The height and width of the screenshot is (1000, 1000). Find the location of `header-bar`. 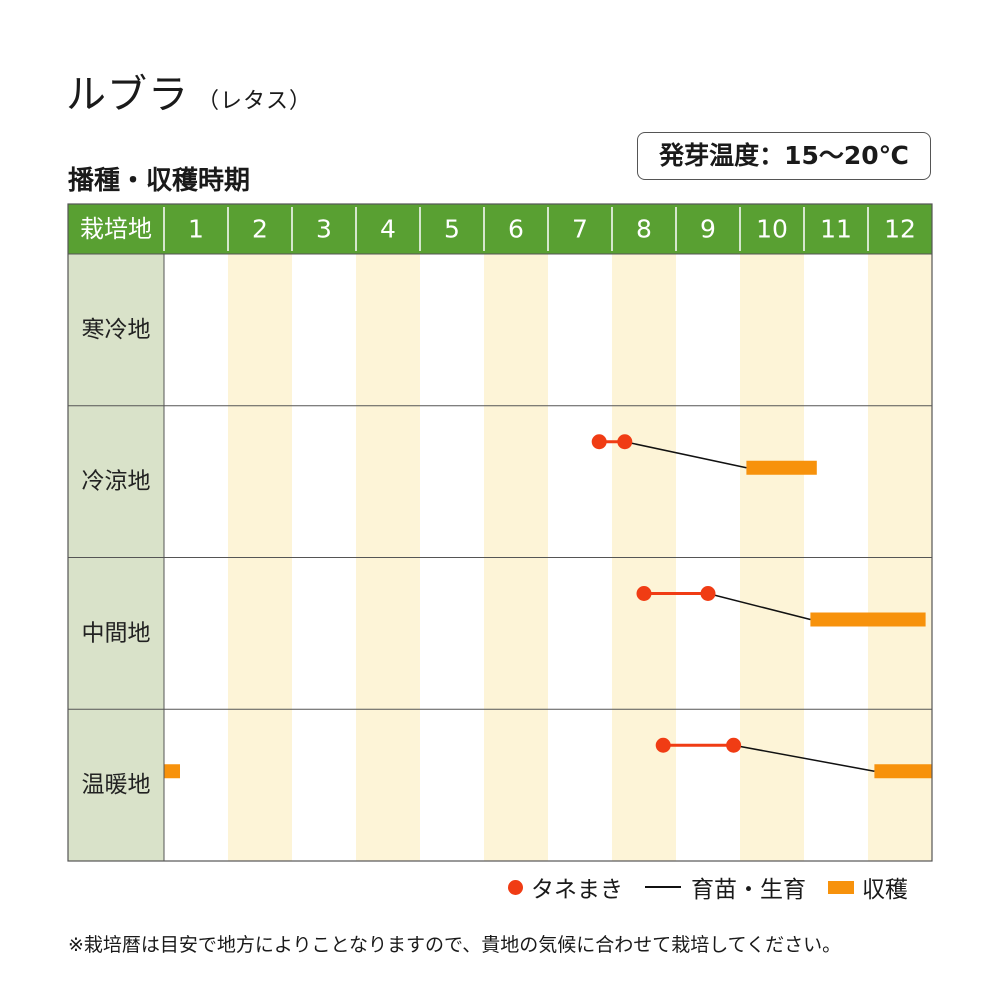

header-bar is located at coordinates (500, 229).